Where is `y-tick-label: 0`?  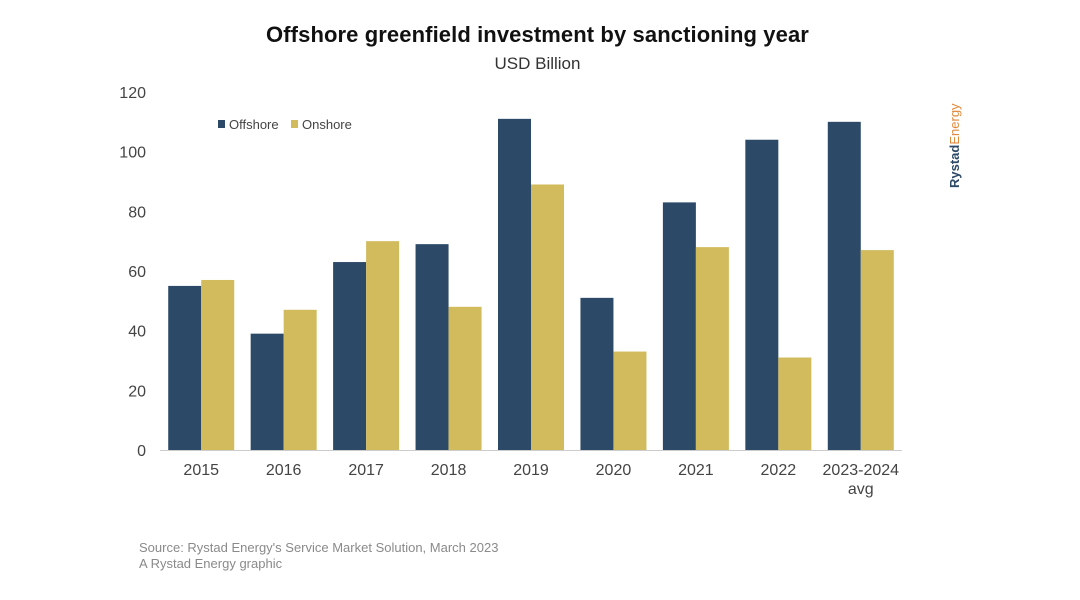 y-tick-label: 0 is located at coordinates (141, 451).